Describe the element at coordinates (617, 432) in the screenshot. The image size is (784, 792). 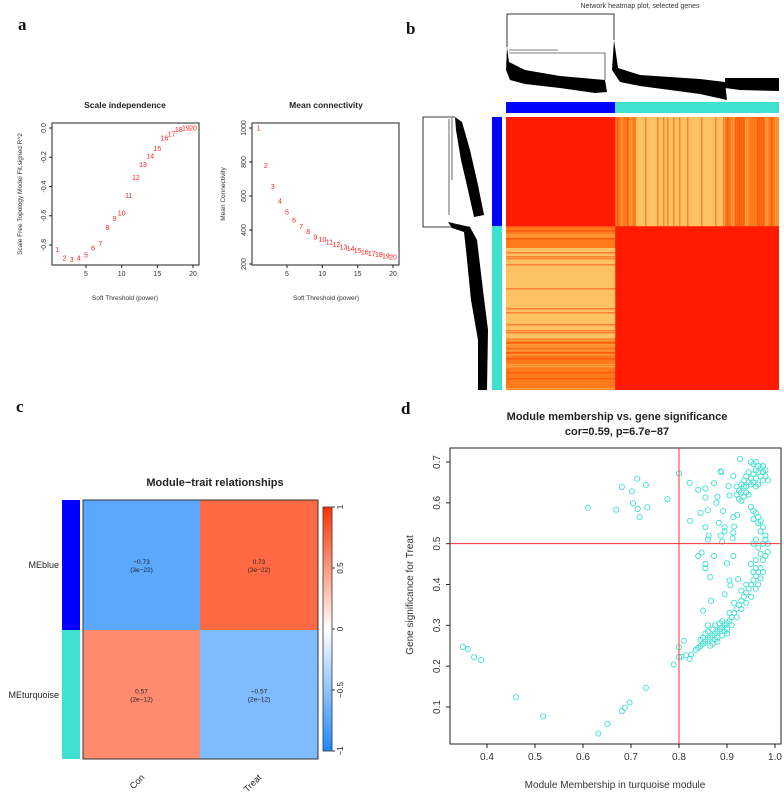
I see `mm-gs-subtitle: cor=0.59, p=6.7e−87` at that location.